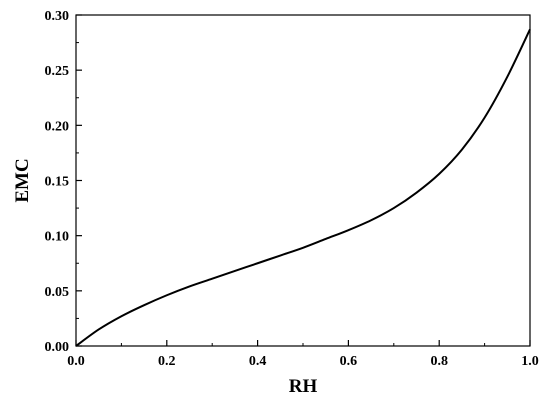 The image size is (550, 403). I want to click on x-tick-label: 0.0, so click(76, 361).